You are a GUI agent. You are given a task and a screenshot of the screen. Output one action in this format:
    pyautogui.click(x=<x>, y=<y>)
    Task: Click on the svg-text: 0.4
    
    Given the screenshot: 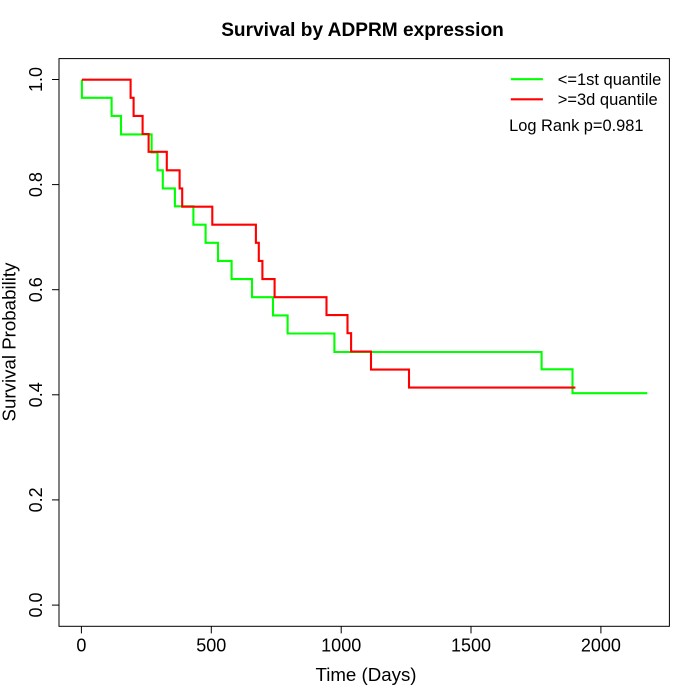 What is the action you would take?
    pyautogui.click(x=36, y=394)
    